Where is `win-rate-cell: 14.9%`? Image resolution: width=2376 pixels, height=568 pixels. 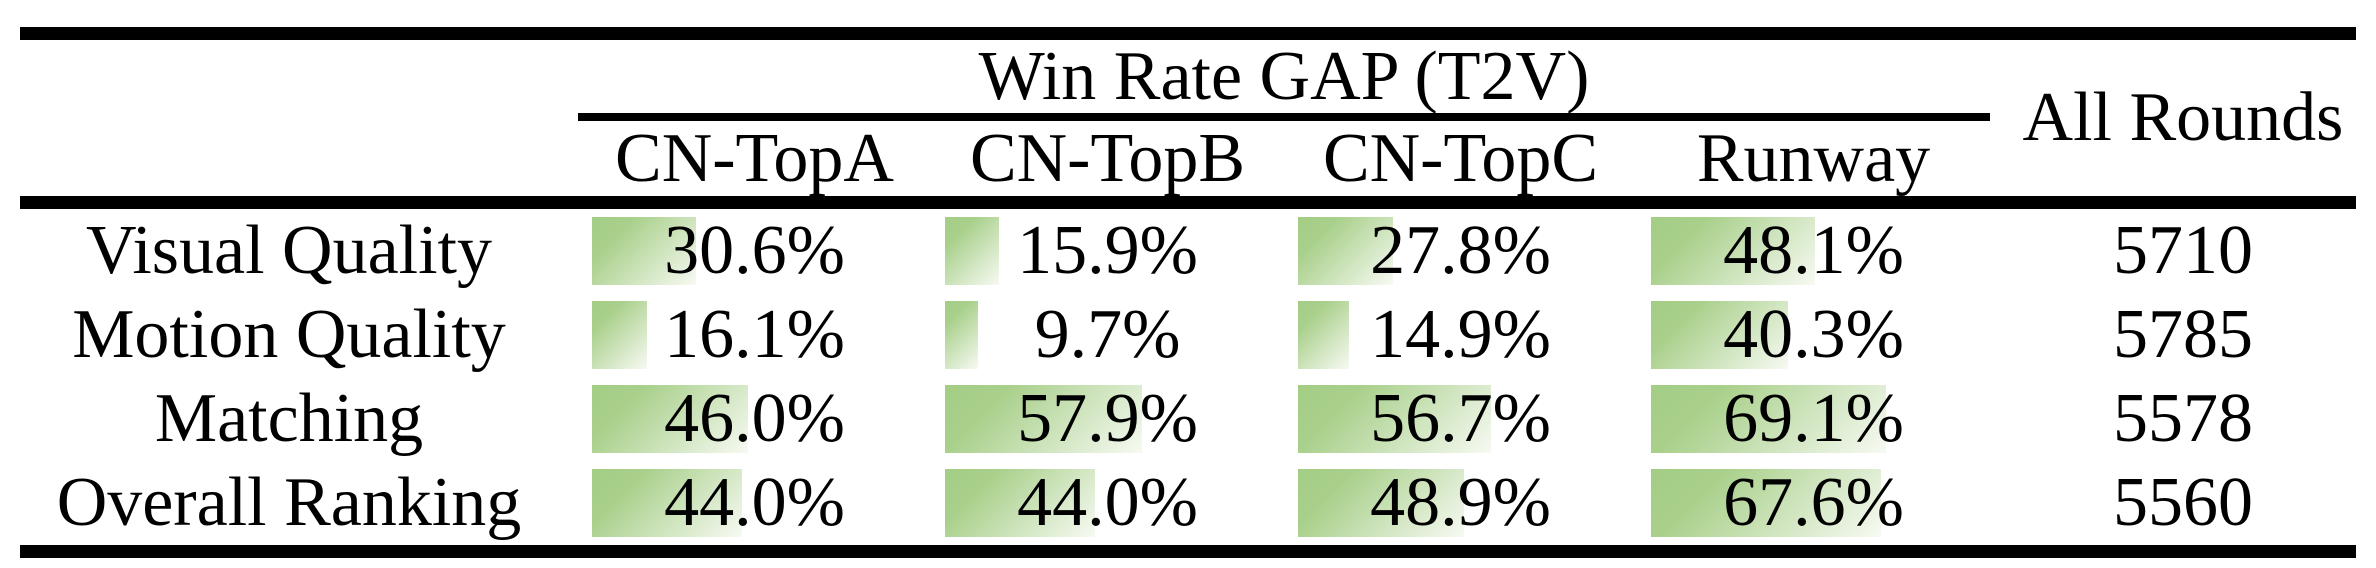
win-rate-cell: 14.9% is located at coordinates (1460, 335).